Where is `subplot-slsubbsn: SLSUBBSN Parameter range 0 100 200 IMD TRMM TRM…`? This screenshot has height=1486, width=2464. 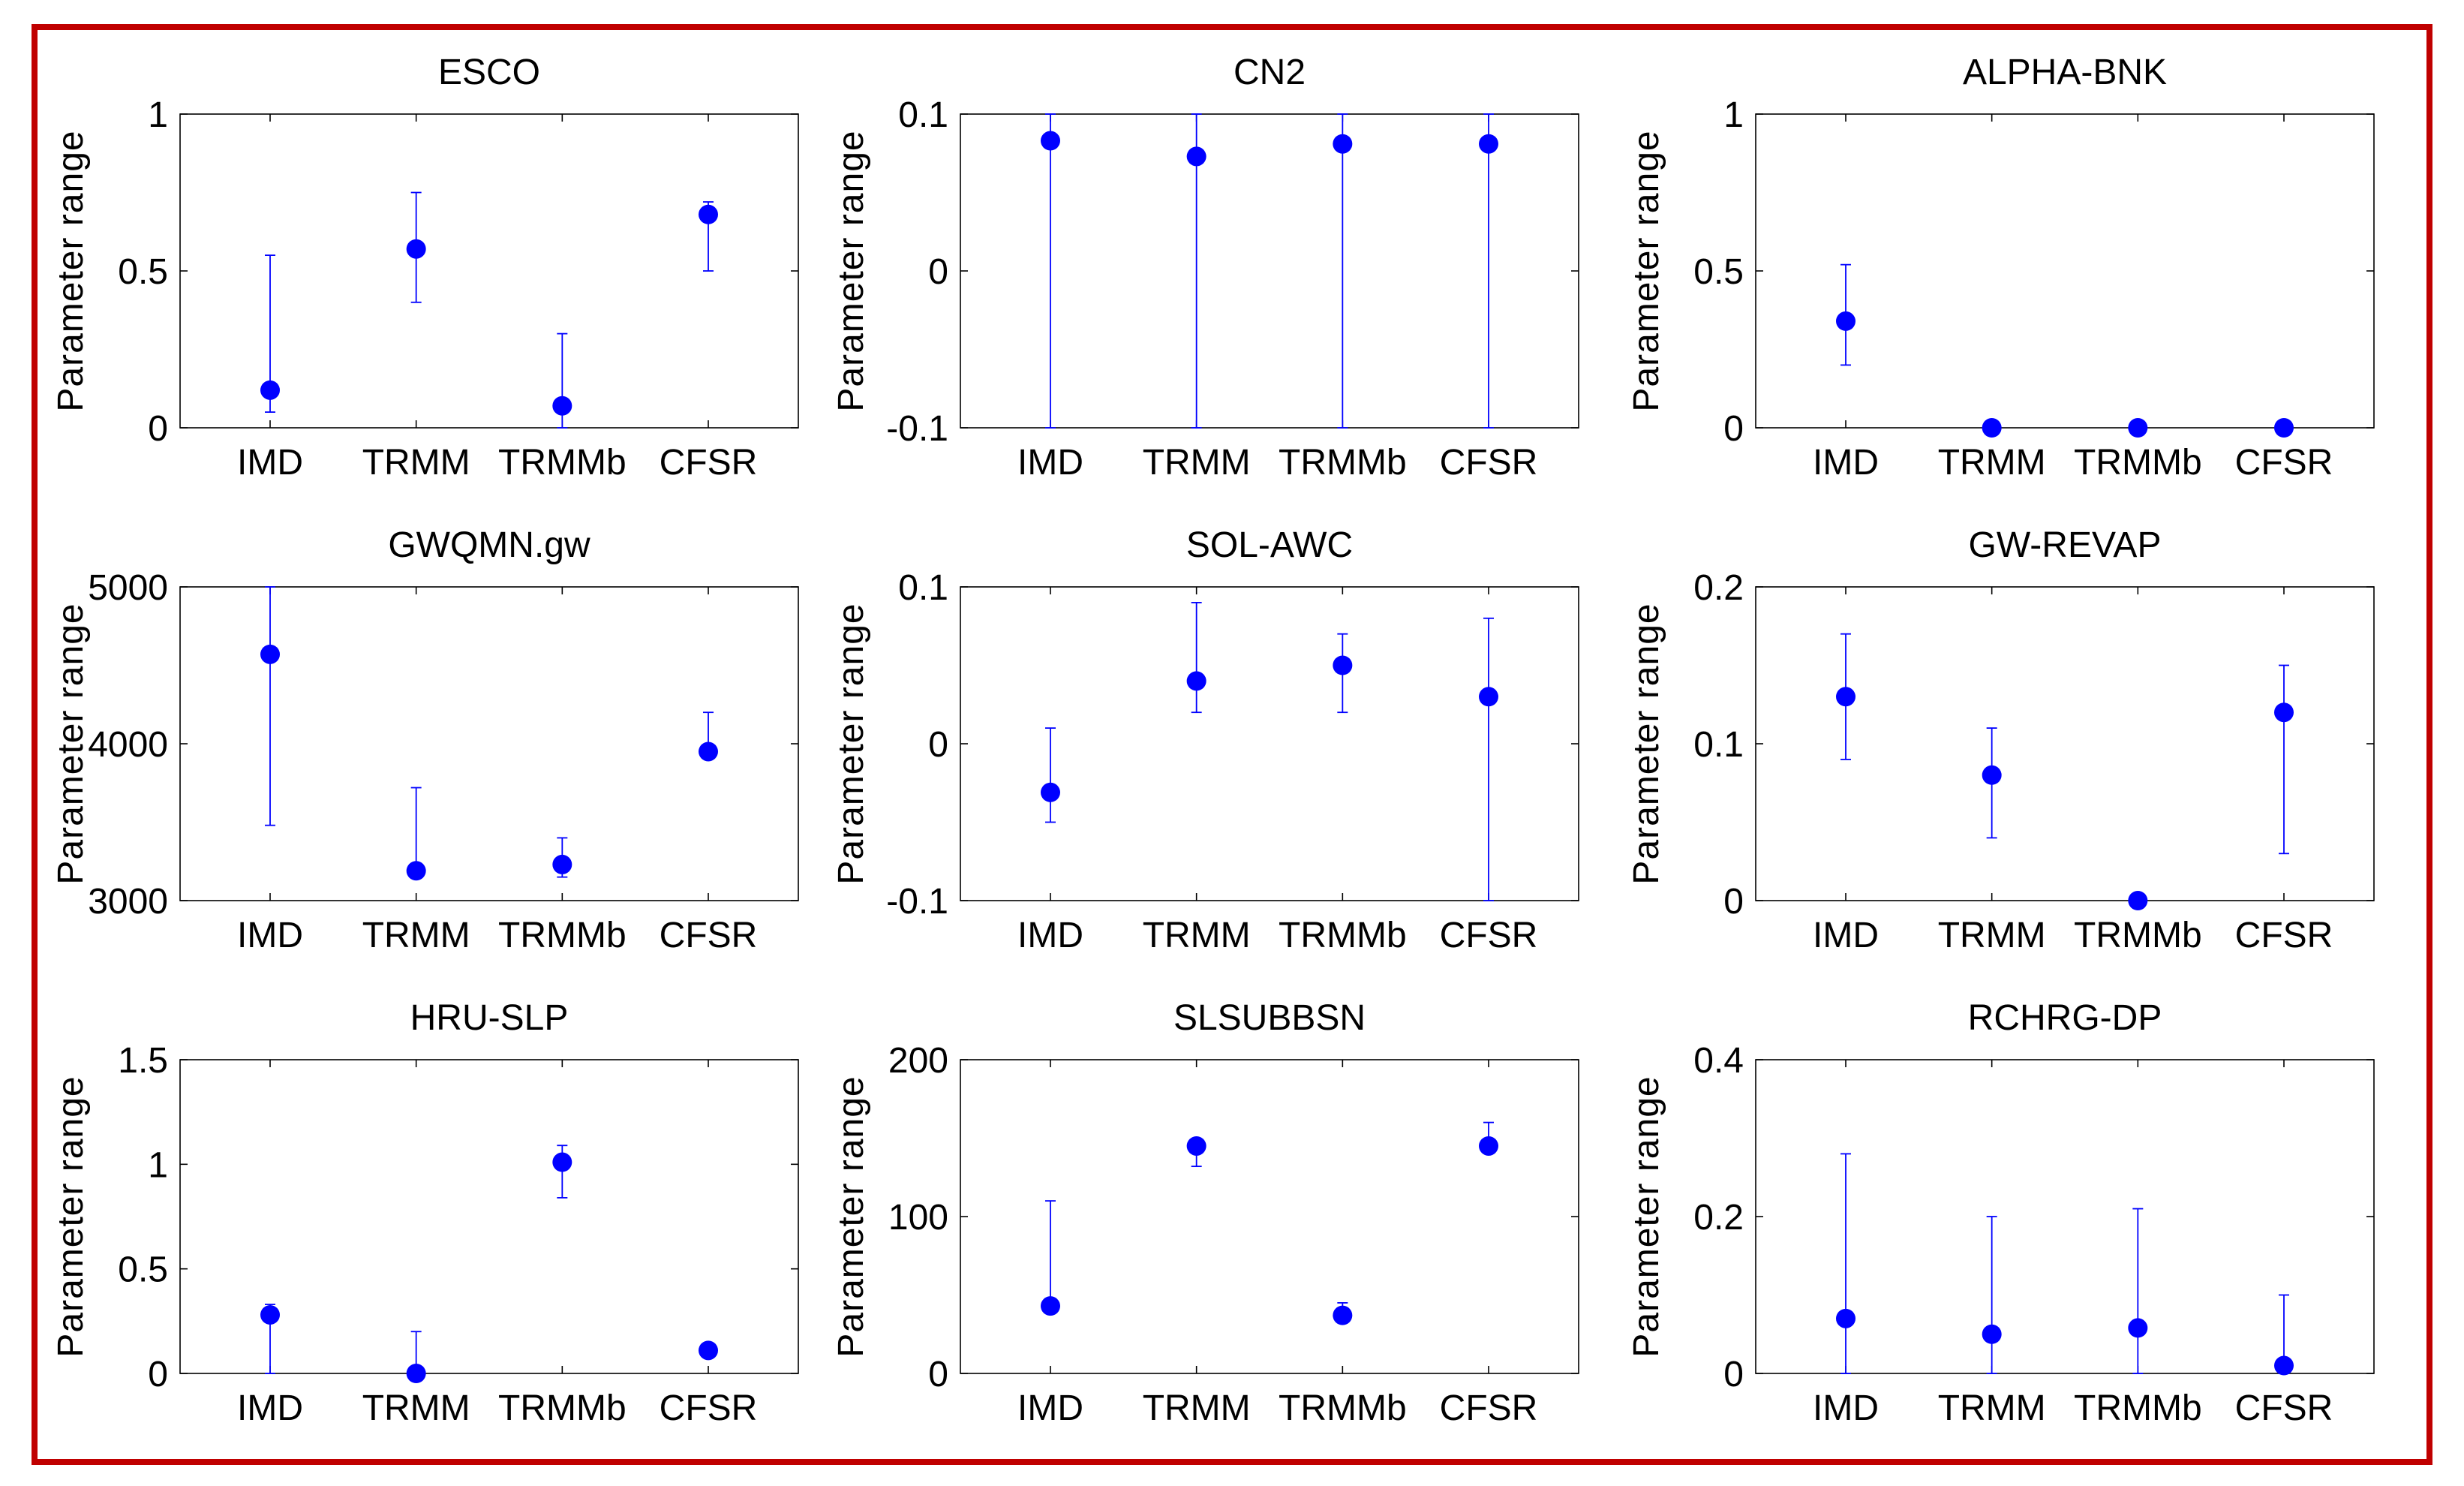 subplot-slsubbsn: SLSUBBSN Parameter range 0 100 200 IMD TRMM TRM… is located at coordinates (1205, 1213).